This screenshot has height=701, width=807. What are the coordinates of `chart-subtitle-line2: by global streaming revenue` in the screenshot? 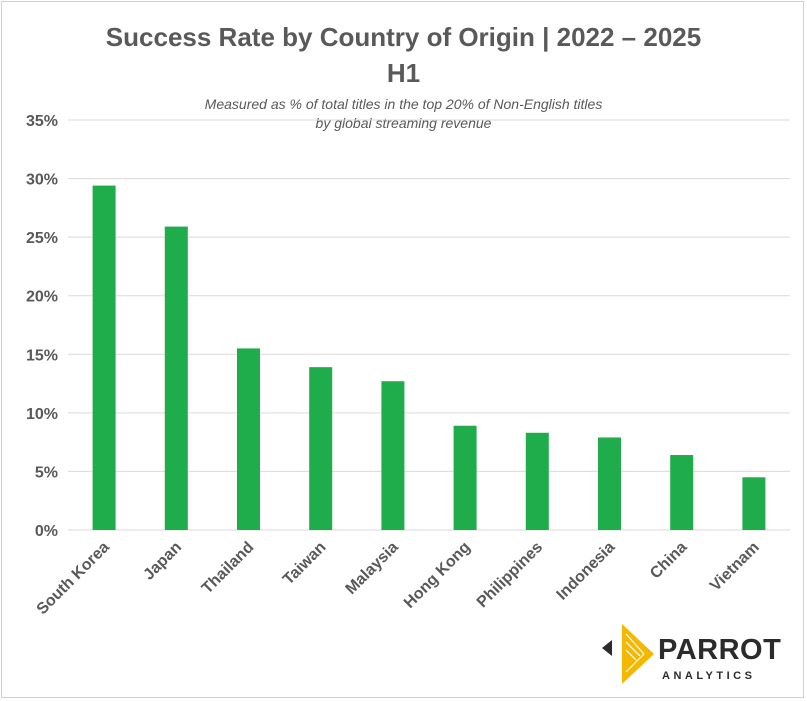 It's located at (403, 123).